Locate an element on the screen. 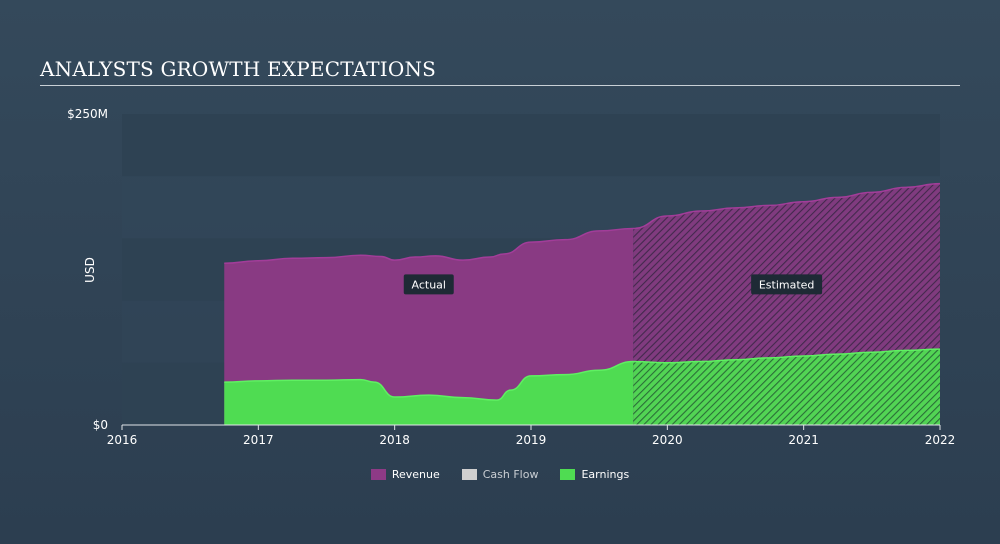 The width and height of the screenshot is (1000, 544). actual-label-text: Actual is located at coordinates (429, 284).